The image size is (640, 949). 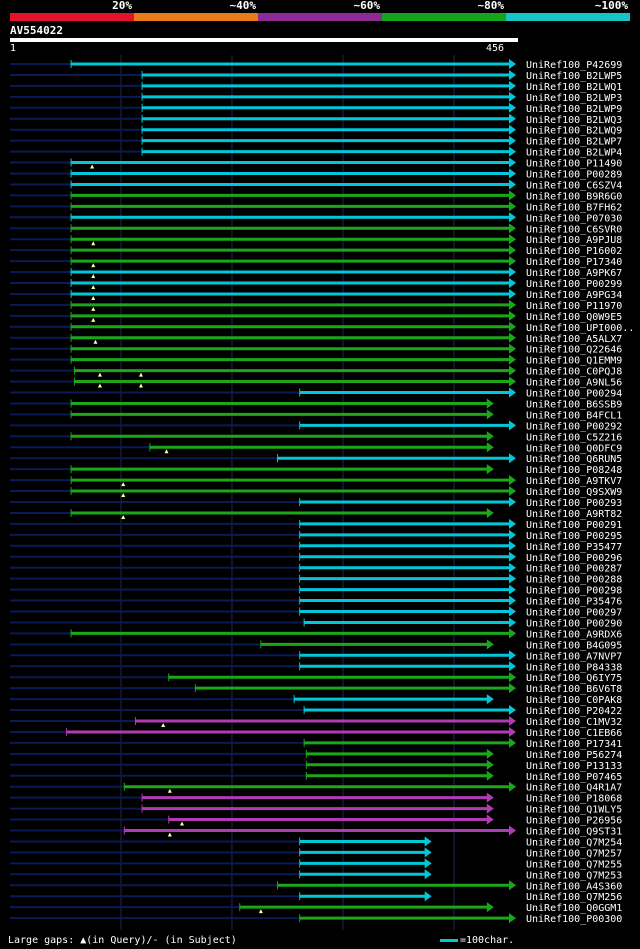 What do you see at coordinates (316, 612) in the screenshot?
I see `hit-row: UniRef100_P00297` at bounding box center [316, 612].